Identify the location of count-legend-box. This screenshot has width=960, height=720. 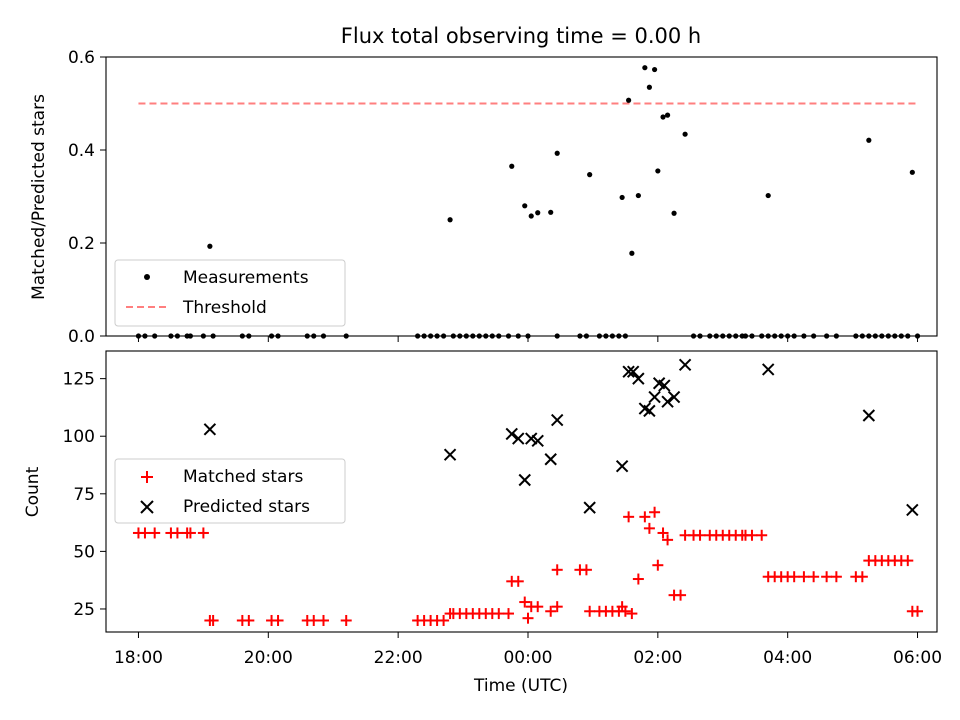
(230, 491).